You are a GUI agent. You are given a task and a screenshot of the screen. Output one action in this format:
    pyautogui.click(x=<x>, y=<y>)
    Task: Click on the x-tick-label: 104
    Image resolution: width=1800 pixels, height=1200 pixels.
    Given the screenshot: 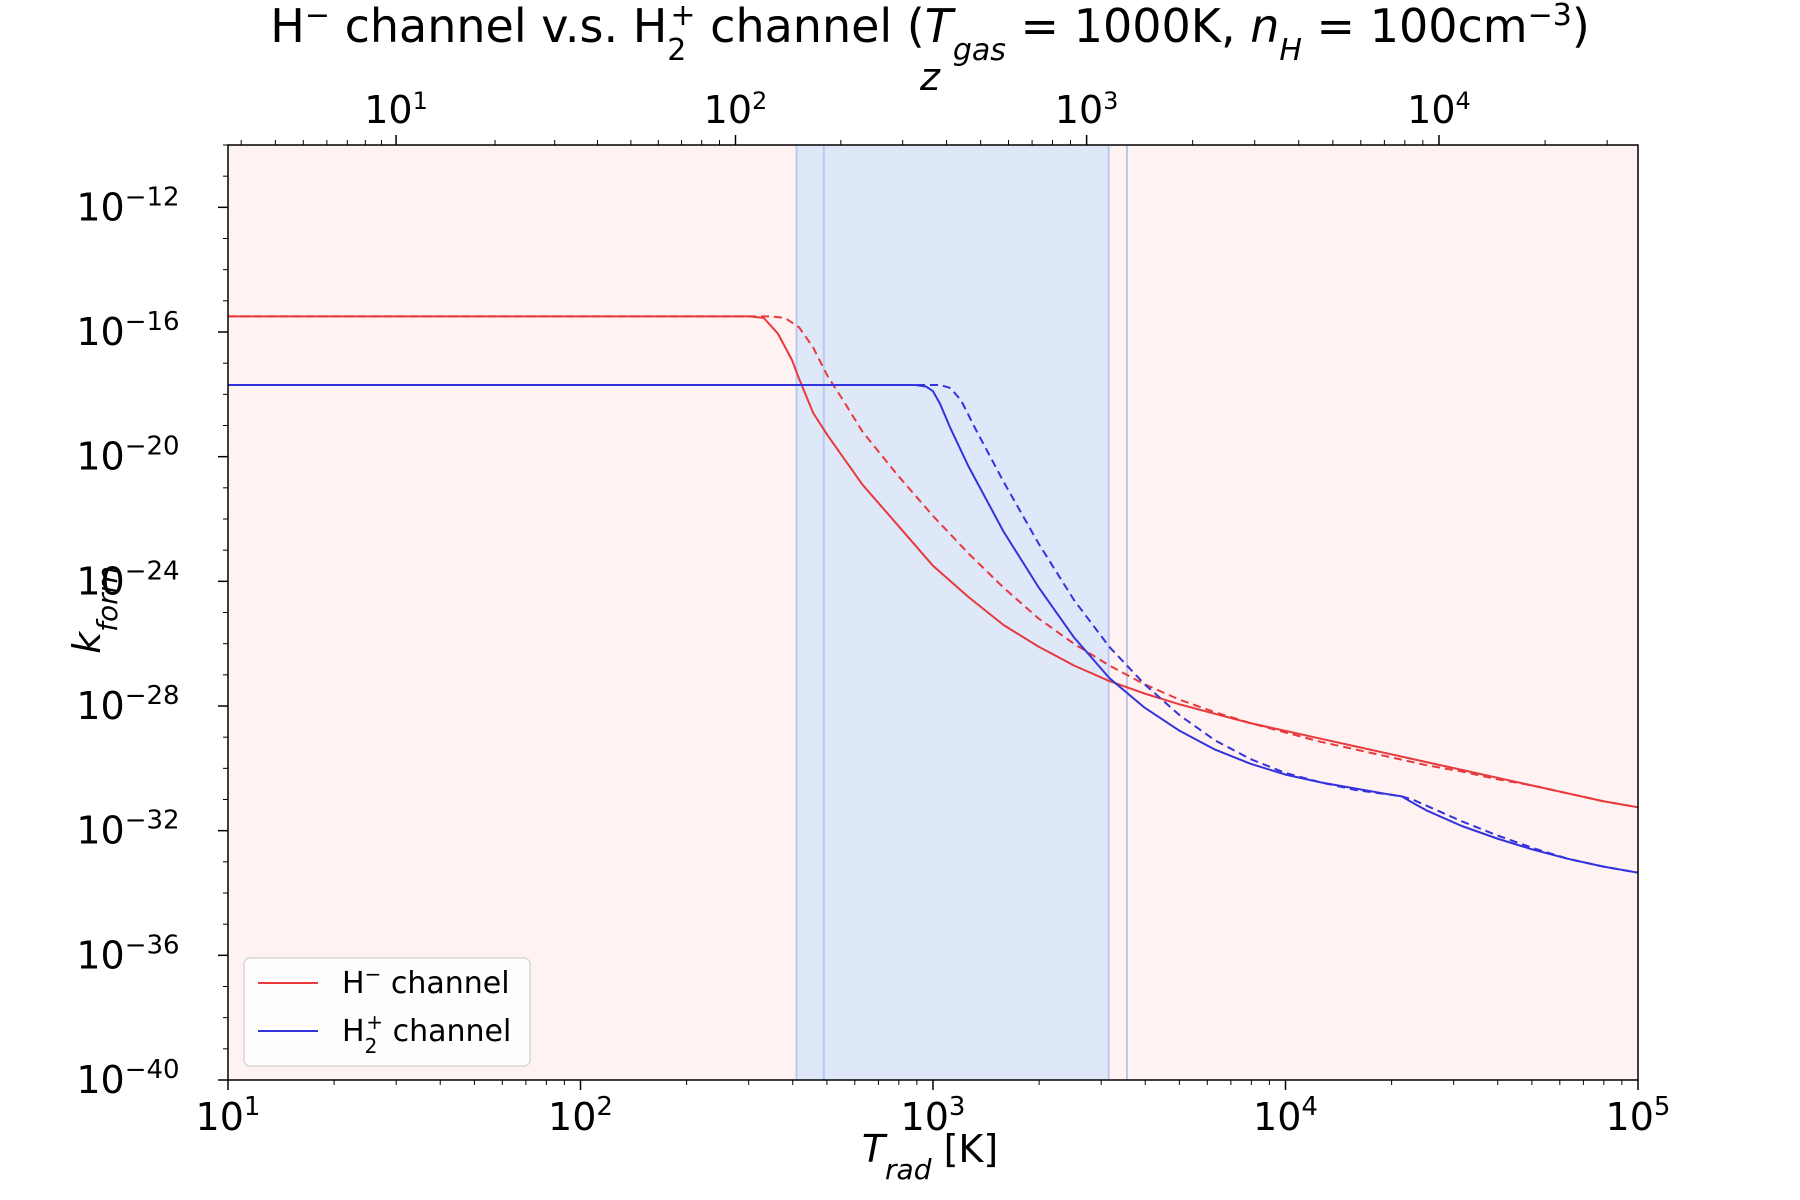 What is the action you would take?
    pyautogui.click(x=1285, y=1115)
    